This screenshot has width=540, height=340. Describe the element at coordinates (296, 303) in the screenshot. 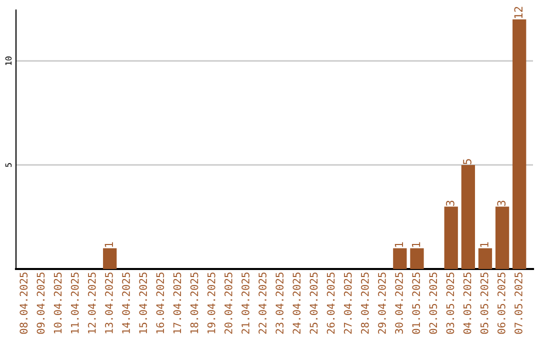

I see `x-tick-label: 24.04.2025` at that location.